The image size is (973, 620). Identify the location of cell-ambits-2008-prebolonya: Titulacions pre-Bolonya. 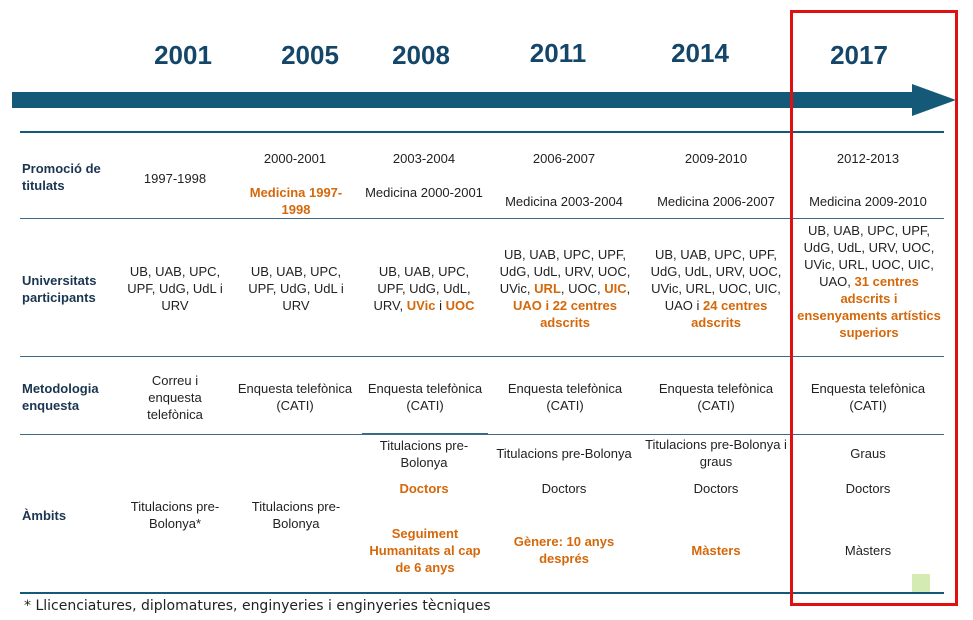
(424, 454).